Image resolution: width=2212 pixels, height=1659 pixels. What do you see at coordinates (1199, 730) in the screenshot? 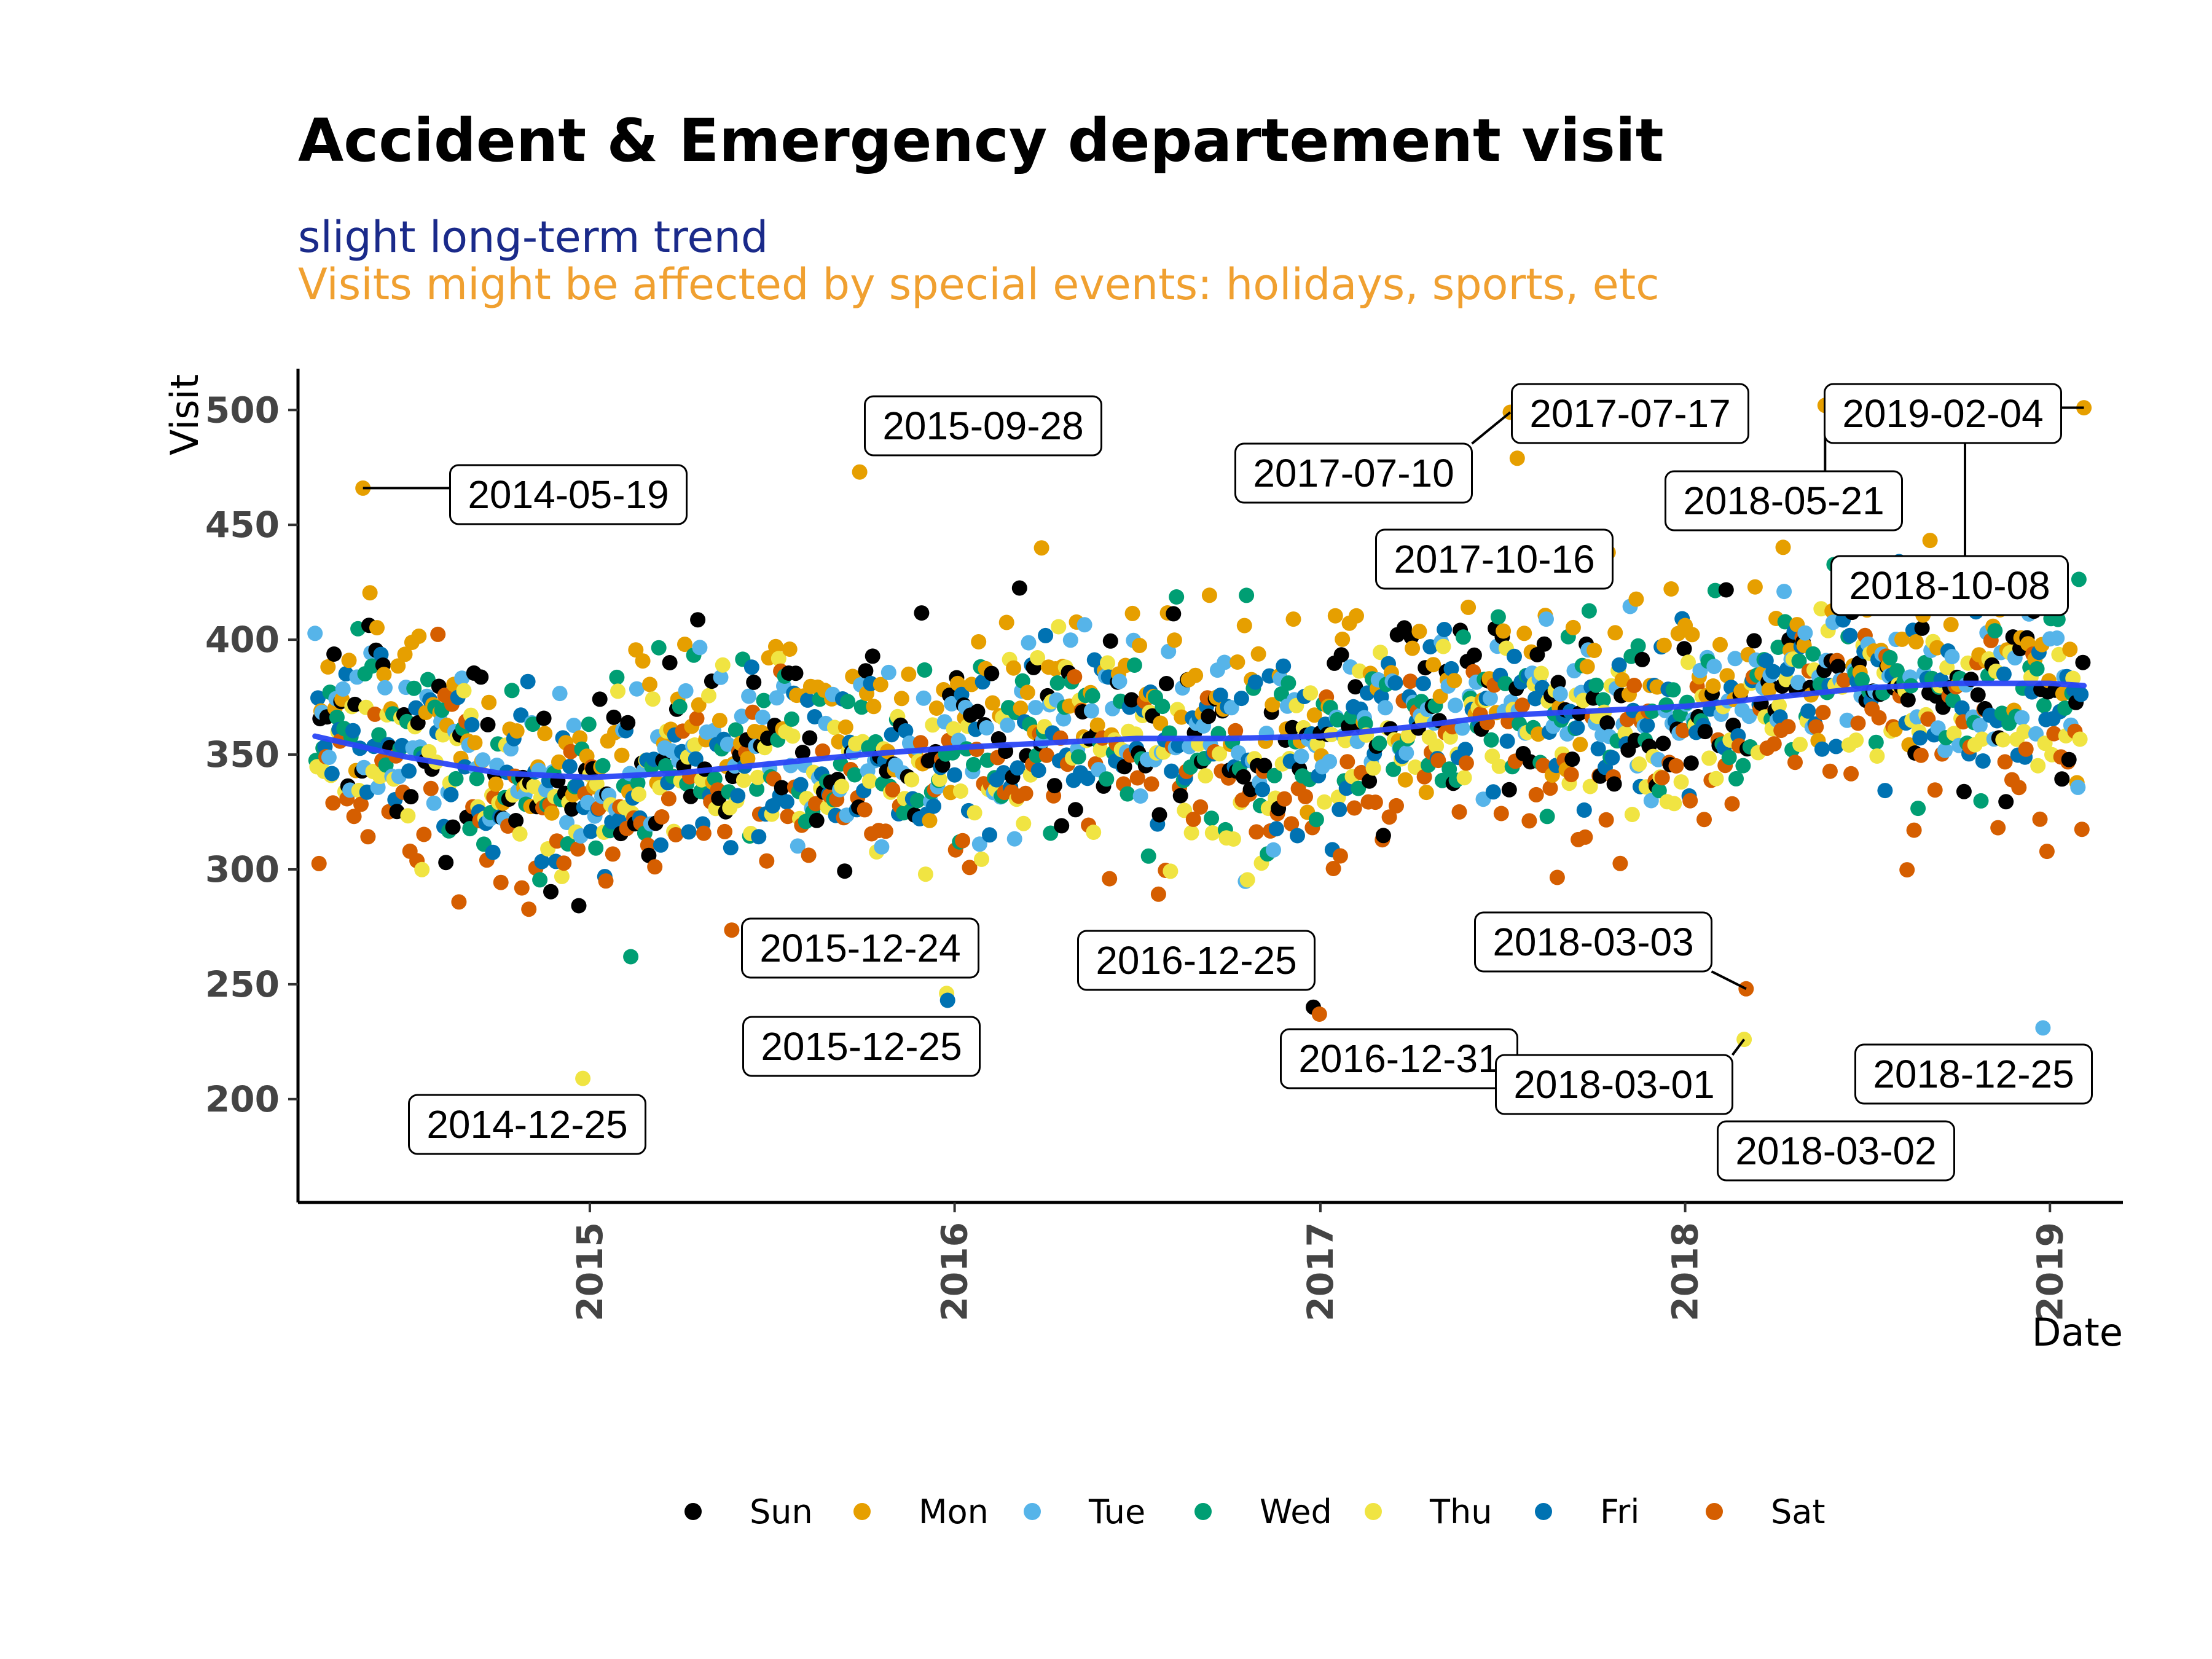
I see `trend-layer` at bounding box center [1199, 730].